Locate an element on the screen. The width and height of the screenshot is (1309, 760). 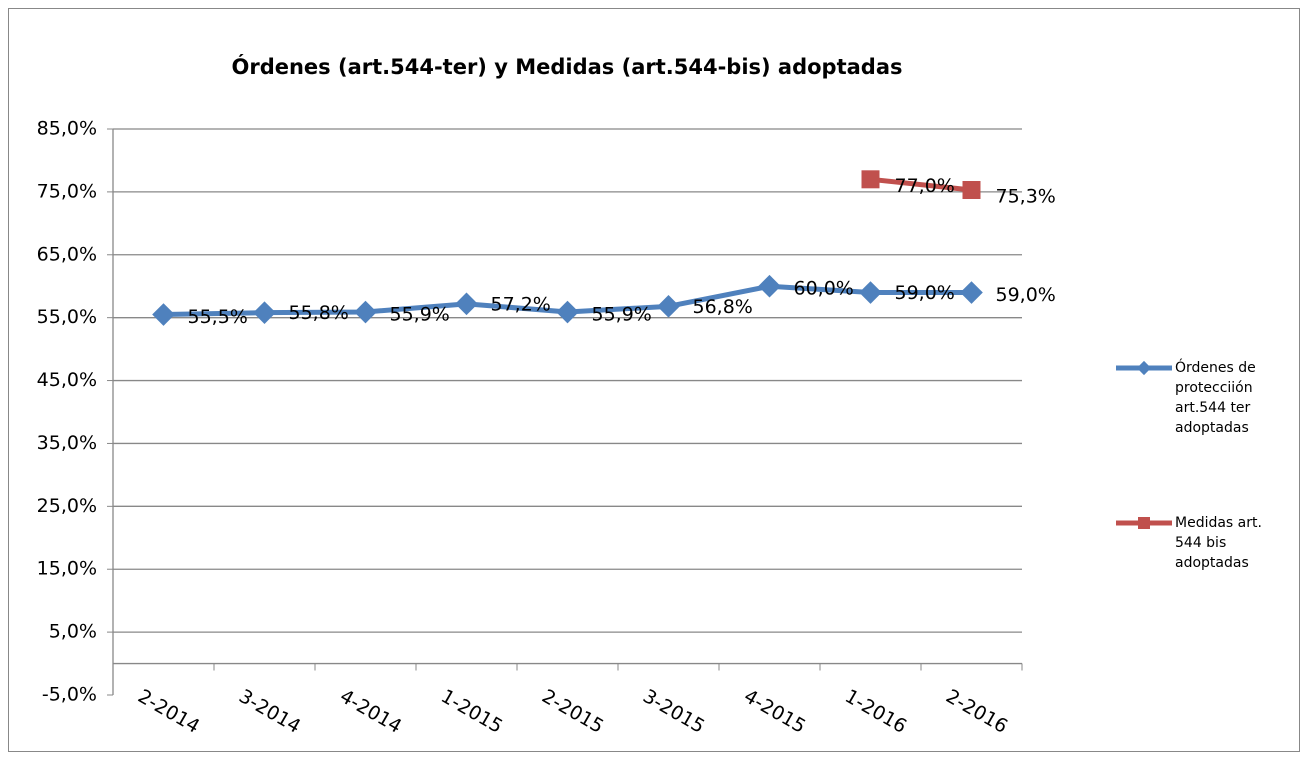
data-label: 55,8% is located at coordinates (319, 313).